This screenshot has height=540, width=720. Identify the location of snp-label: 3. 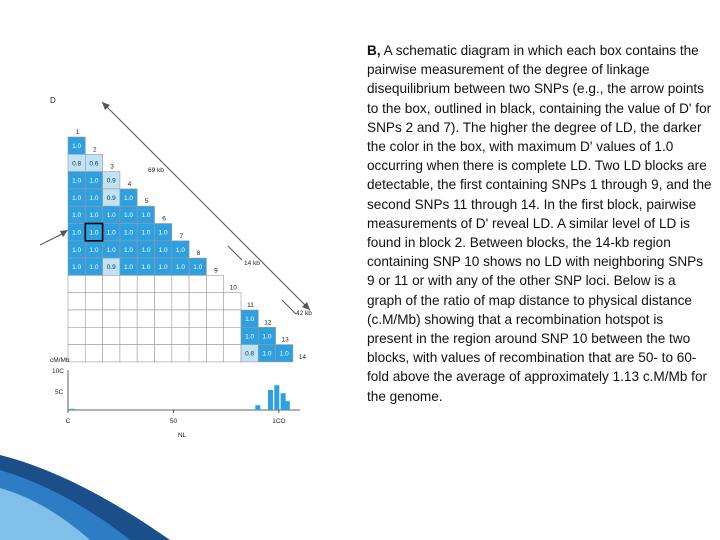
(112, 167).